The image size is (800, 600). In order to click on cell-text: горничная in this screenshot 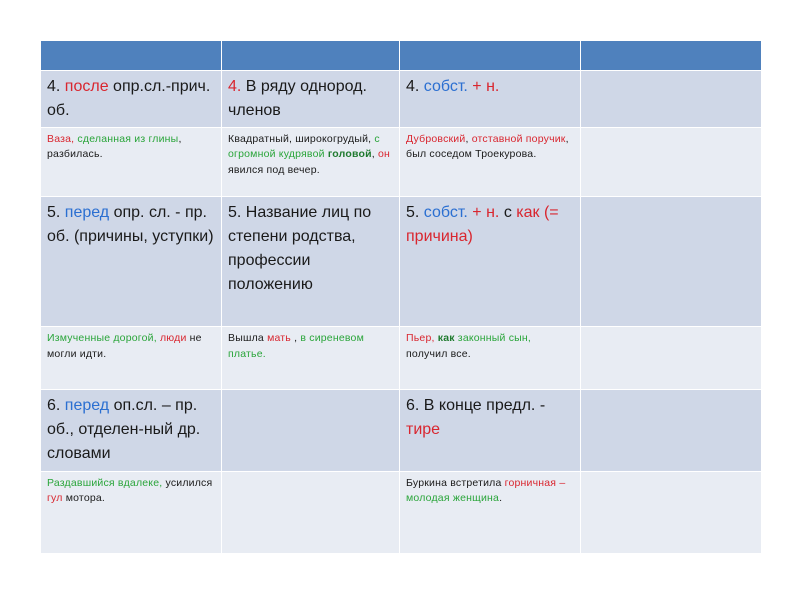, I will do `click(530, 482)`.